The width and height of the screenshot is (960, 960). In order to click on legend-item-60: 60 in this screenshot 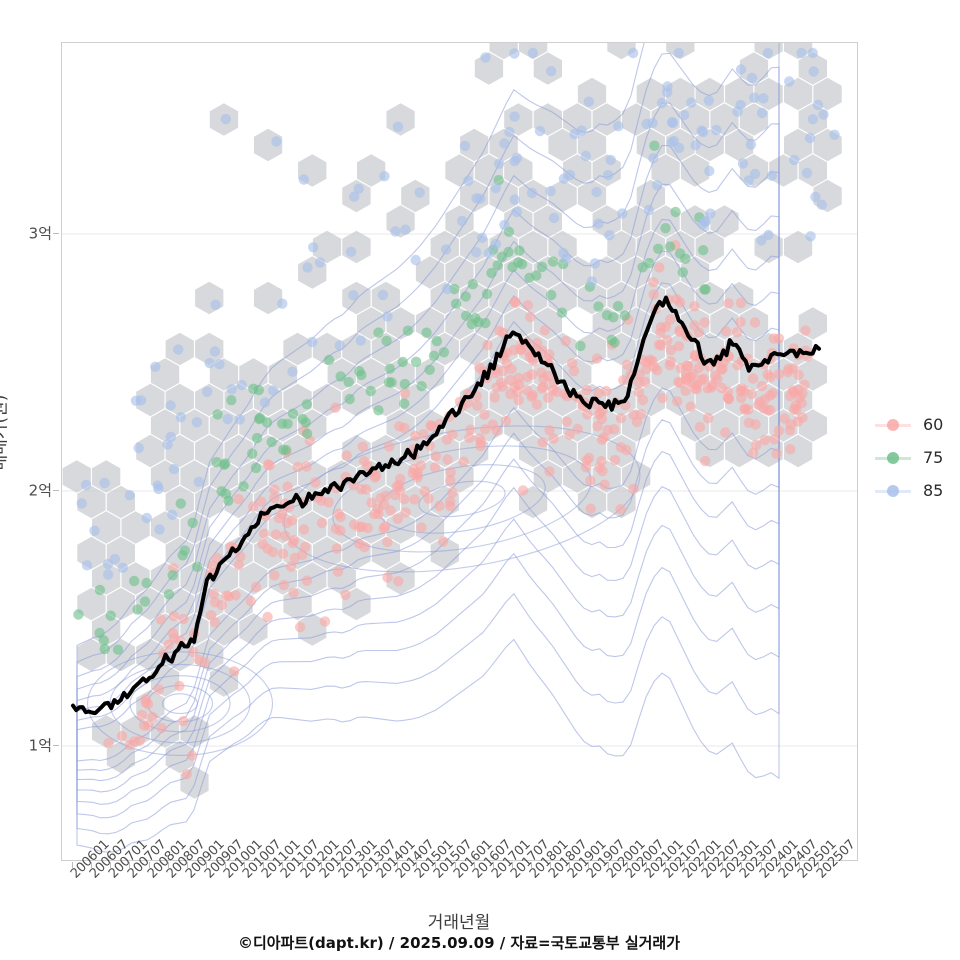, I will do `click(917, 424)`.